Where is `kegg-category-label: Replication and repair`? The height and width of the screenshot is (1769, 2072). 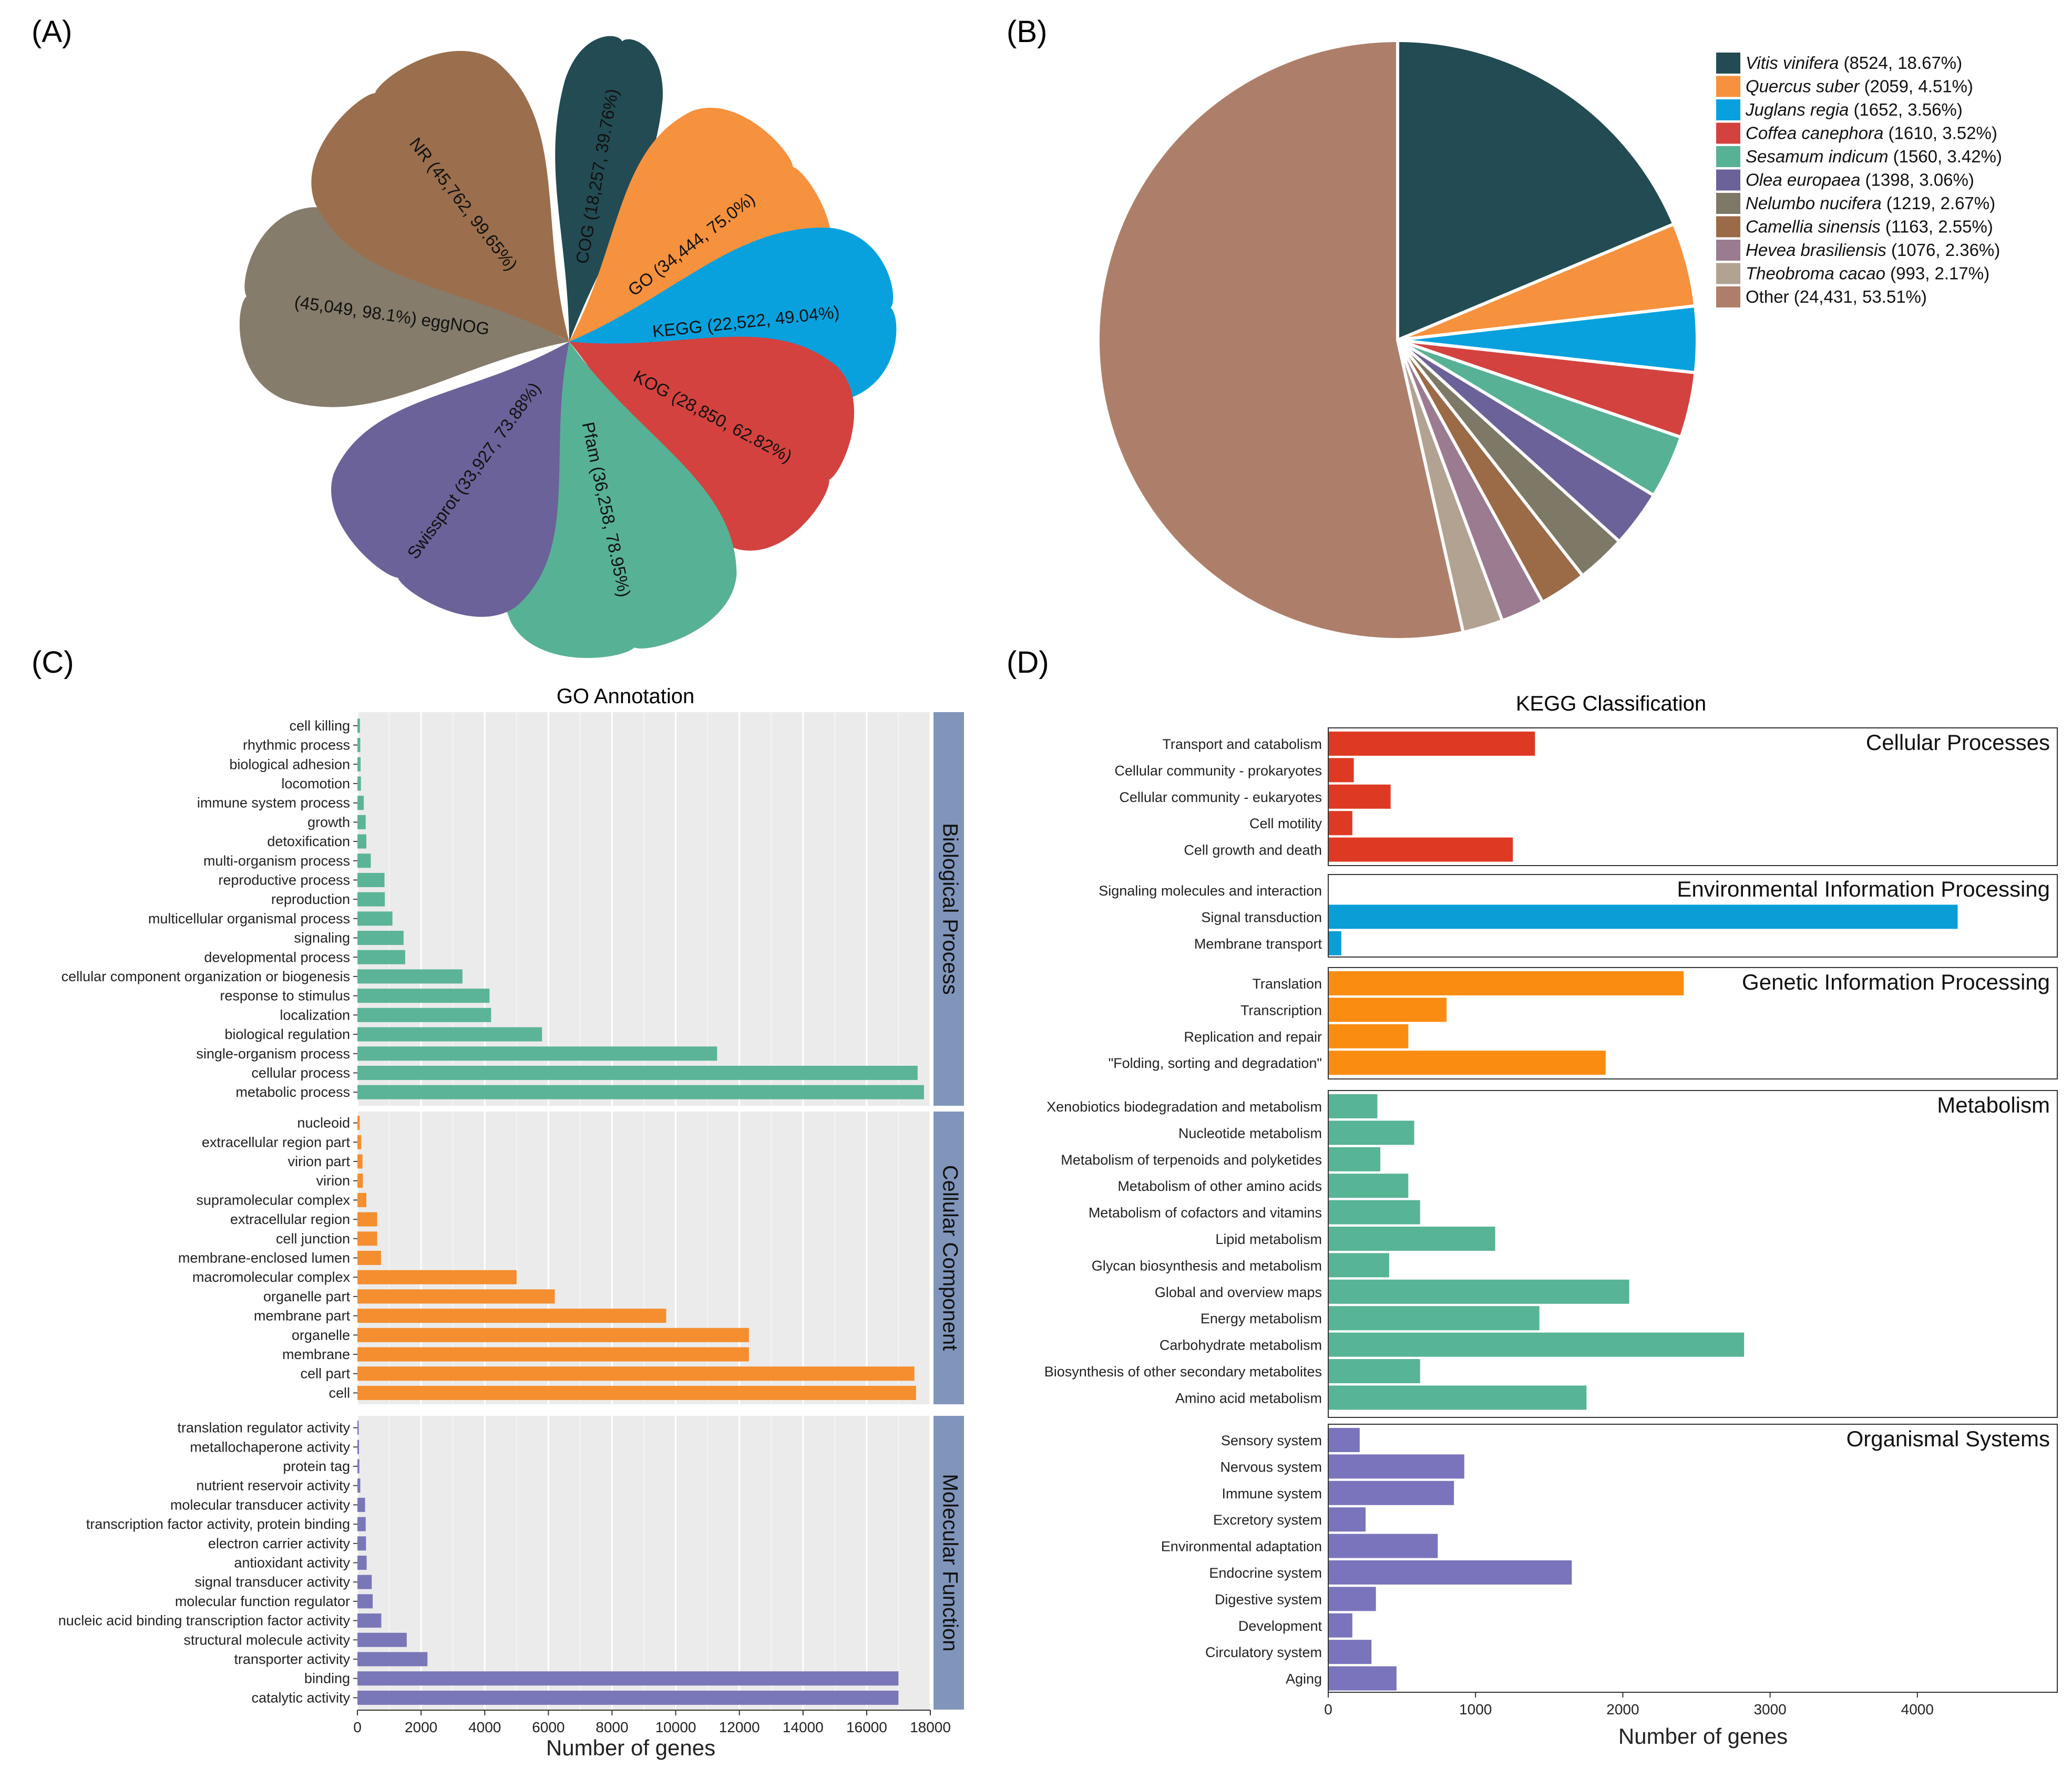 kegg-category-label: Replication and repair is located at coordinates (1253, 1037).